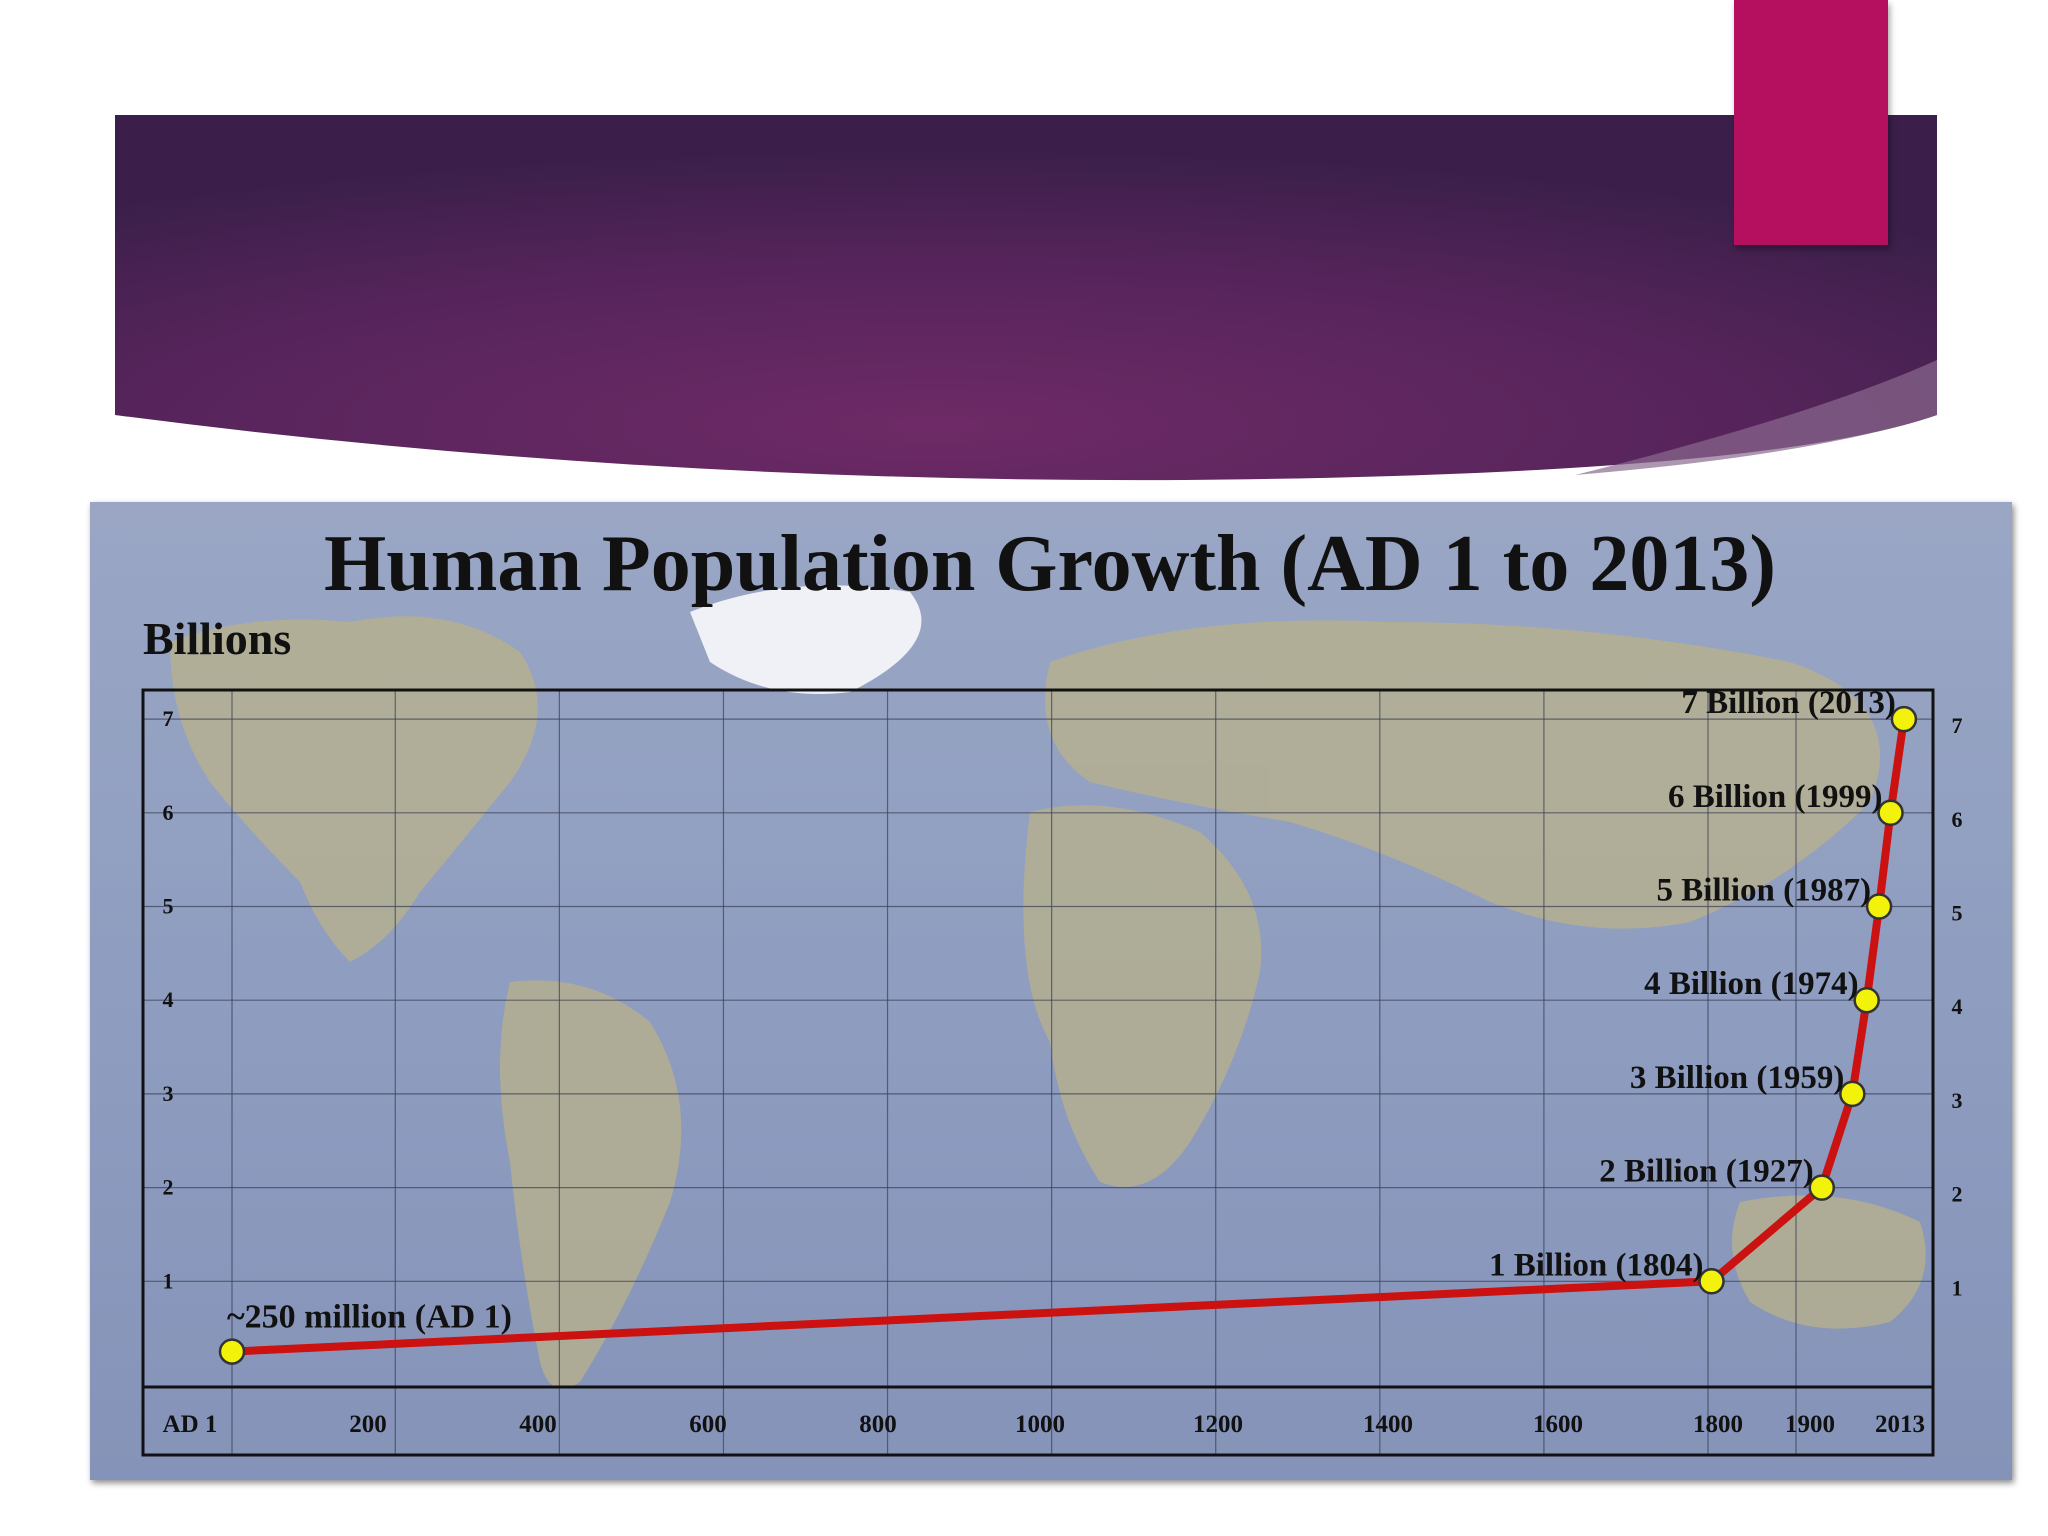 This screenshot has height=1536, width=2048. What do you see at coordinates (217, 638) in the screenshot?
I see `y-axis-label: Billions` at bounding box center [217, 638].